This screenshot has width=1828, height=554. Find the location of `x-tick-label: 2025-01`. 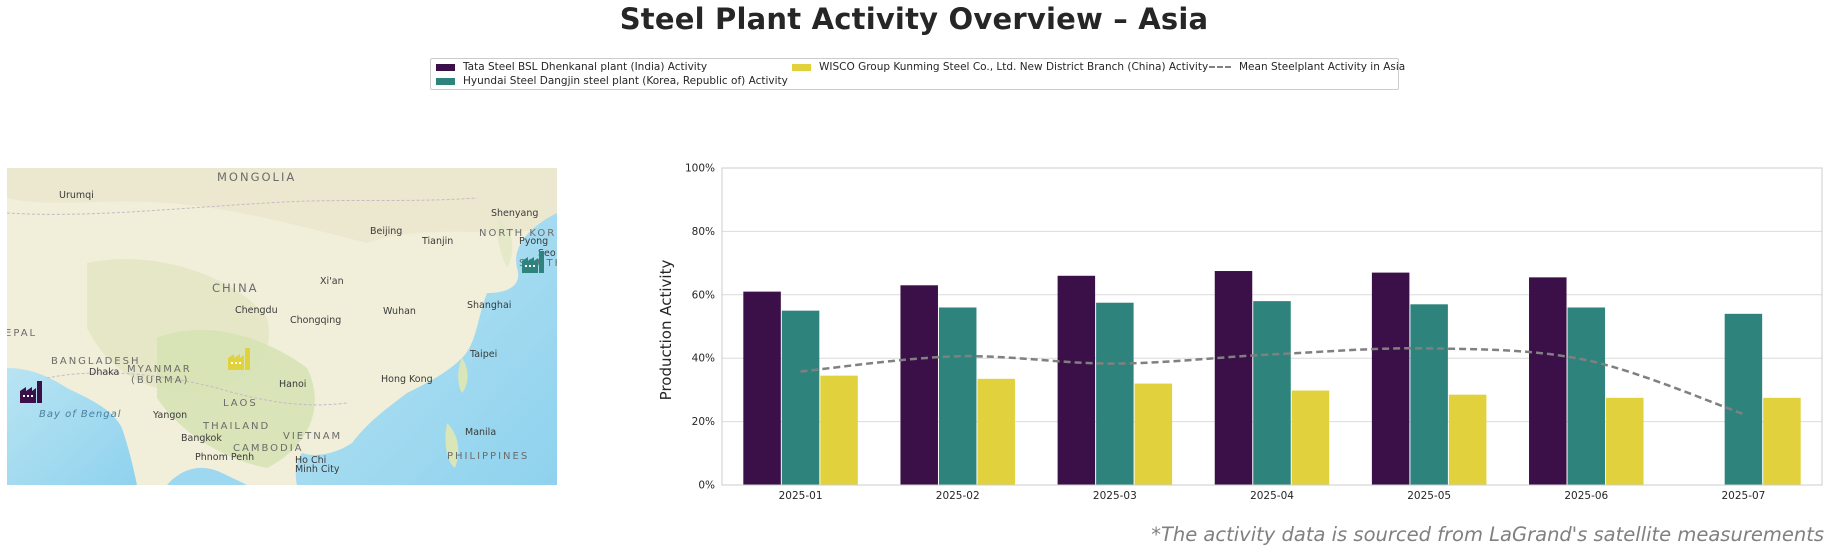

x-tick-label: 2025-01 is located at coordinates (801, 496).